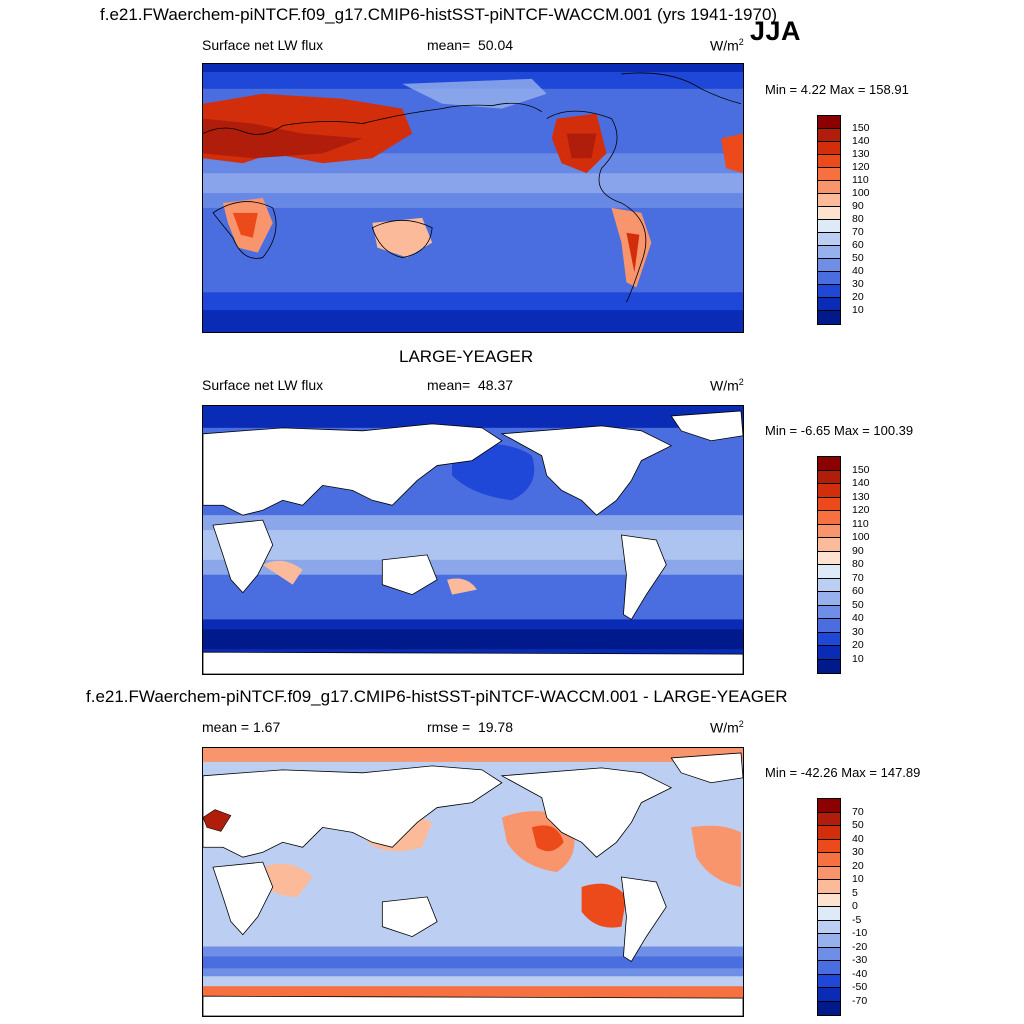  What do you see at coordinates (776, 31) in the screenshot?
I see `season-label: JJA` at bounding box center [776, 31].